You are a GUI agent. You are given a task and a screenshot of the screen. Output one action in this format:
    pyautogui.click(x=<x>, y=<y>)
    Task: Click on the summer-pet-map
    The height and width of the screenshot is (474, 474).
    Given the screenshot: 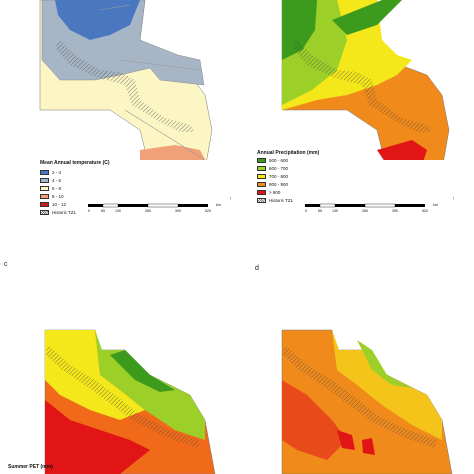 What is the action you would take?
    pyautogui.click(x=130, y=401)
    